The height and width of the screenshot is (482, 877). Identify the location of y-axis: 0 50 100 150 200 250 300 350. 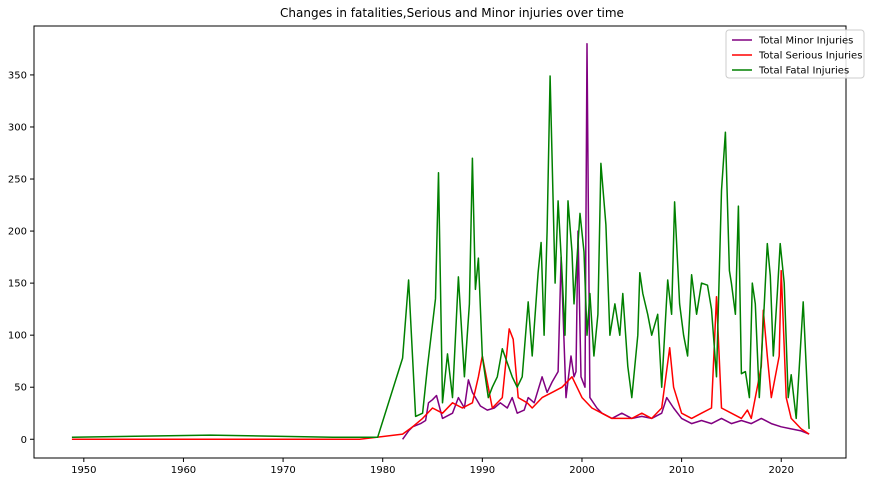
(21, 258).